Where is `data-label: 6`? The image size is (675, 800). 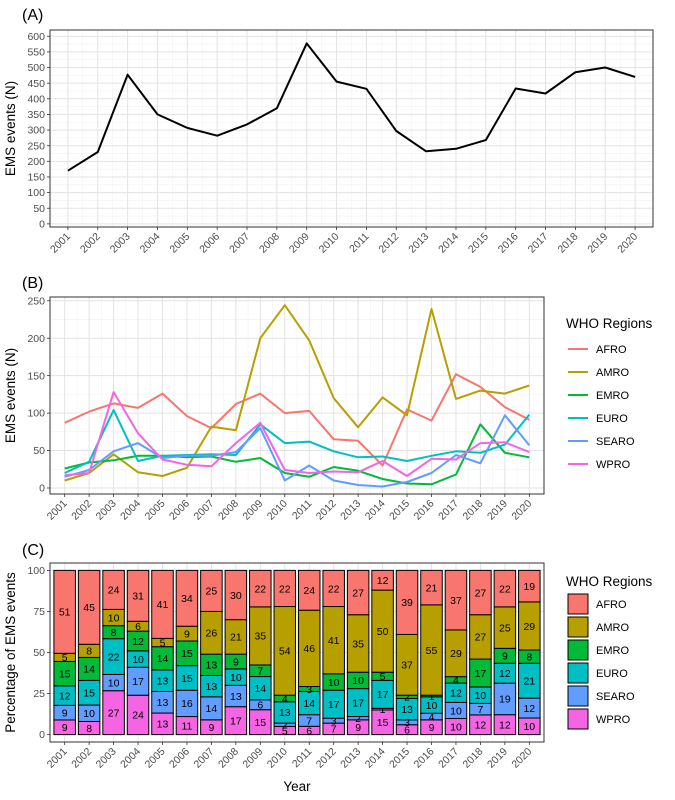 data-label: 6 is located at coordinates (407, 730).